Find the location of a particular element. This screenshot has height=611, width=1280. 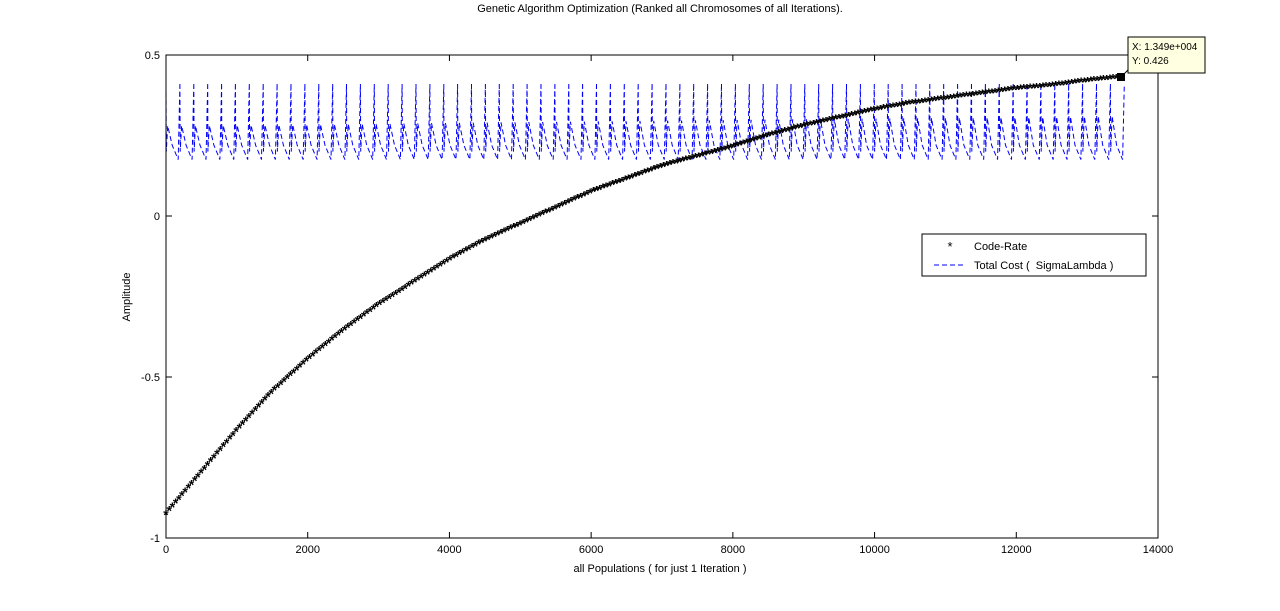

datatip-marker is located at coordinates (1121, 77).